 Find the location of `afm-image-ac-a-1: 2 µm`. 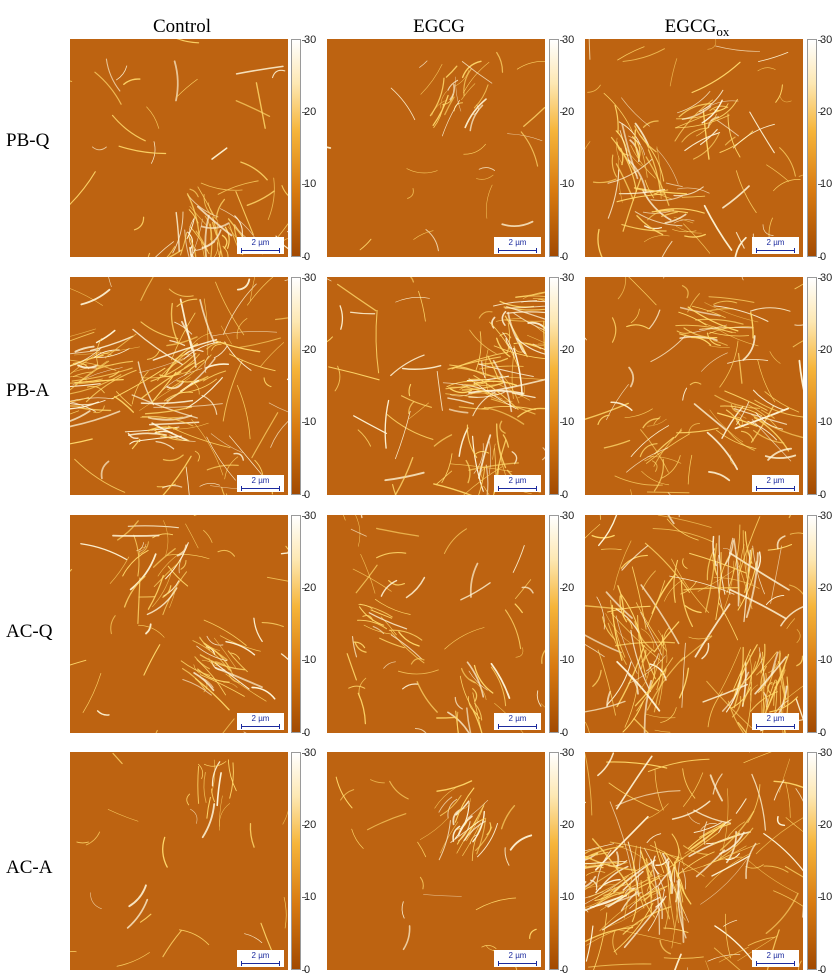

afm-image-ac-a-1: 2 µm is located at coordinates (179, 861).